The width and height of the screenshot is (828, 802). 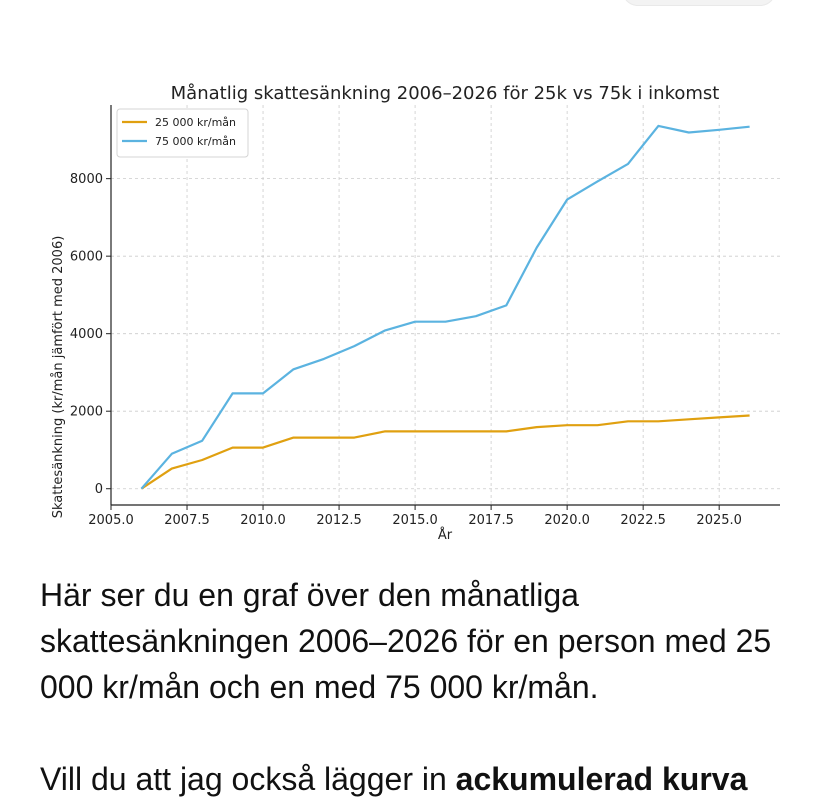 I want to click on x-tick-label: 2015.0, so click(x=415, y=520).